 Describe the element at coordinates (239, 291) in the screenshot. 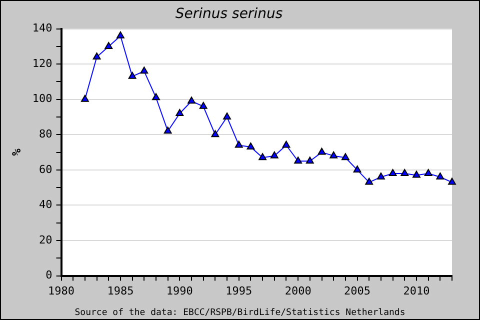

I see `x-tick-label: 1995` at that location.